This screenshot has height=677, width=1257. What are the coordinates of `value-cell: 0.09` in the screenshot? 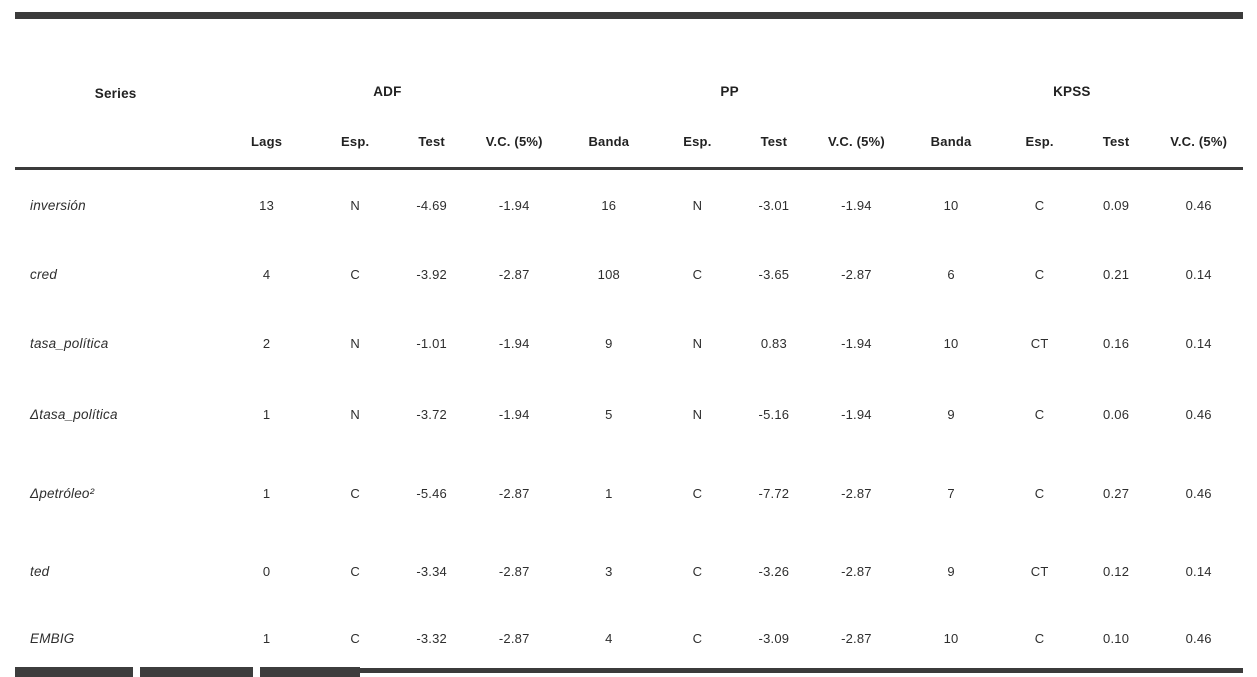 It's located at (1116, 205).